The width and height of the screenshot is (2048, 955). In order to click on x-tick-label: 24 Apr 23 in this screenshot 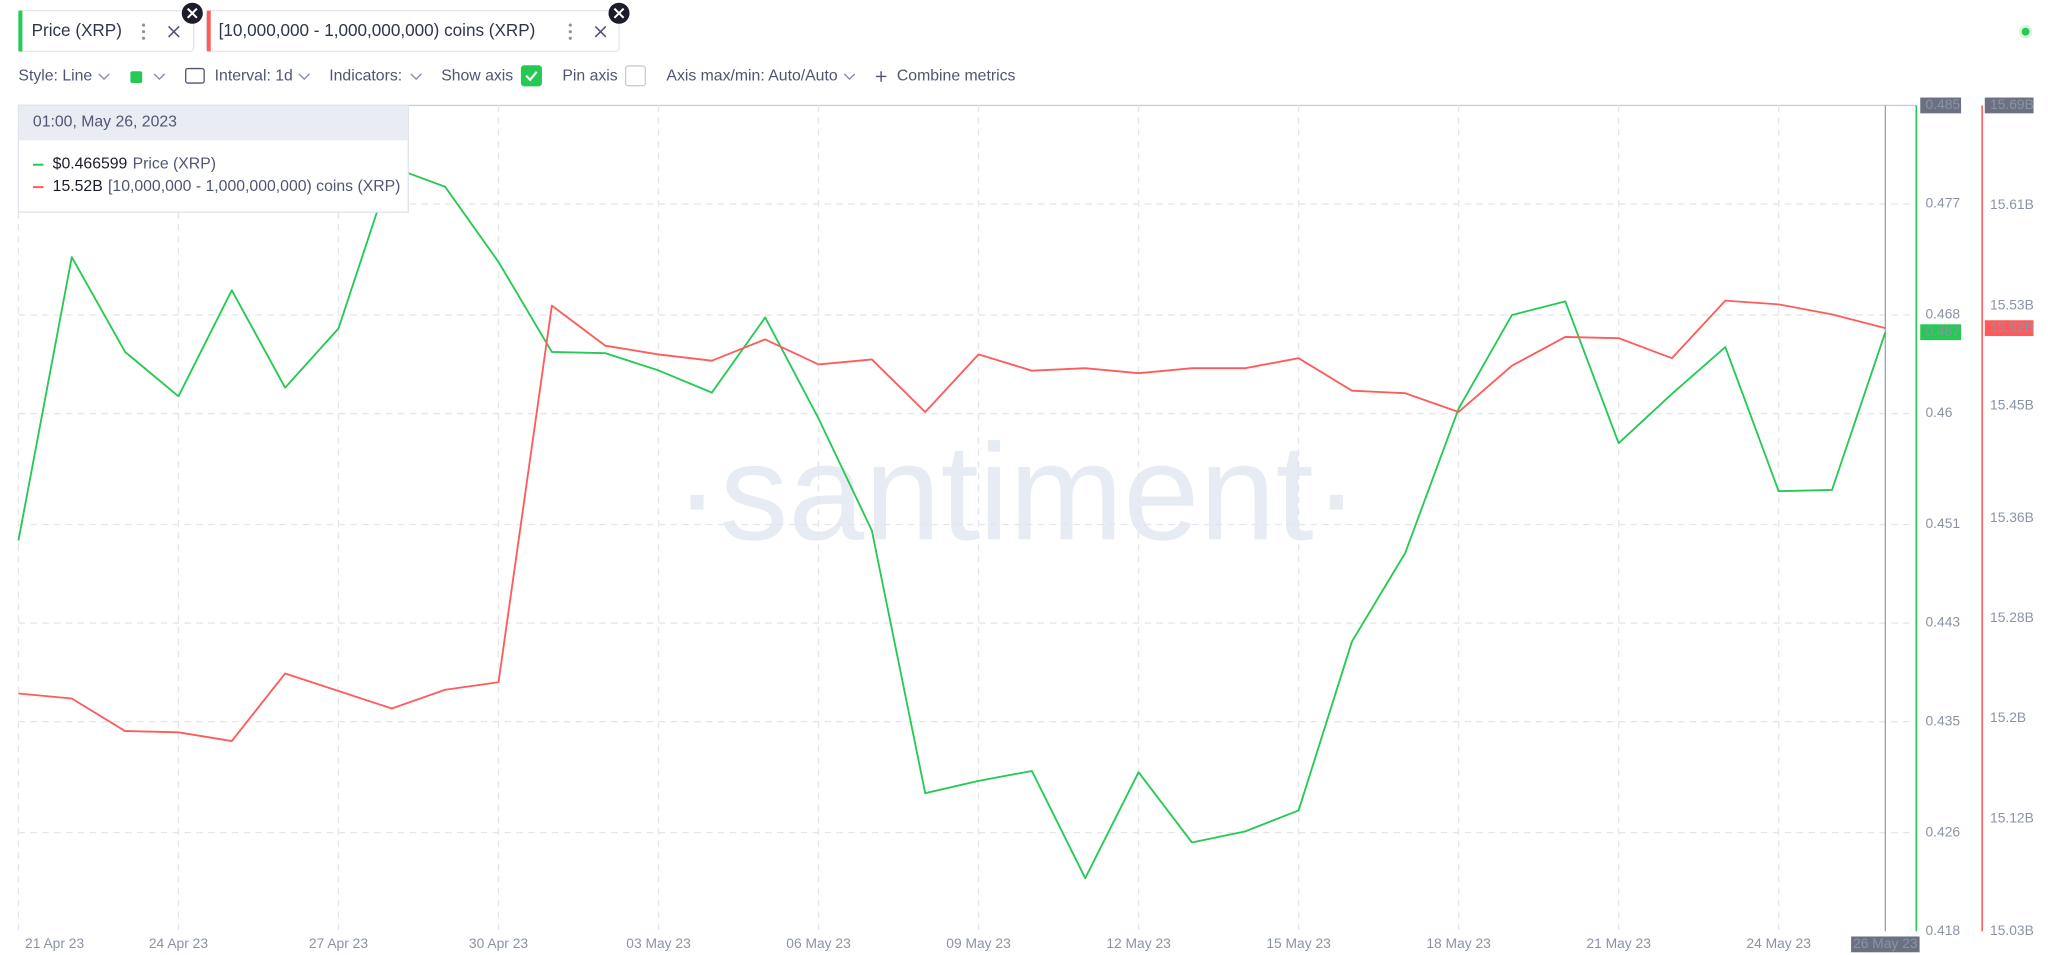, I will do `click(178, 943)`.